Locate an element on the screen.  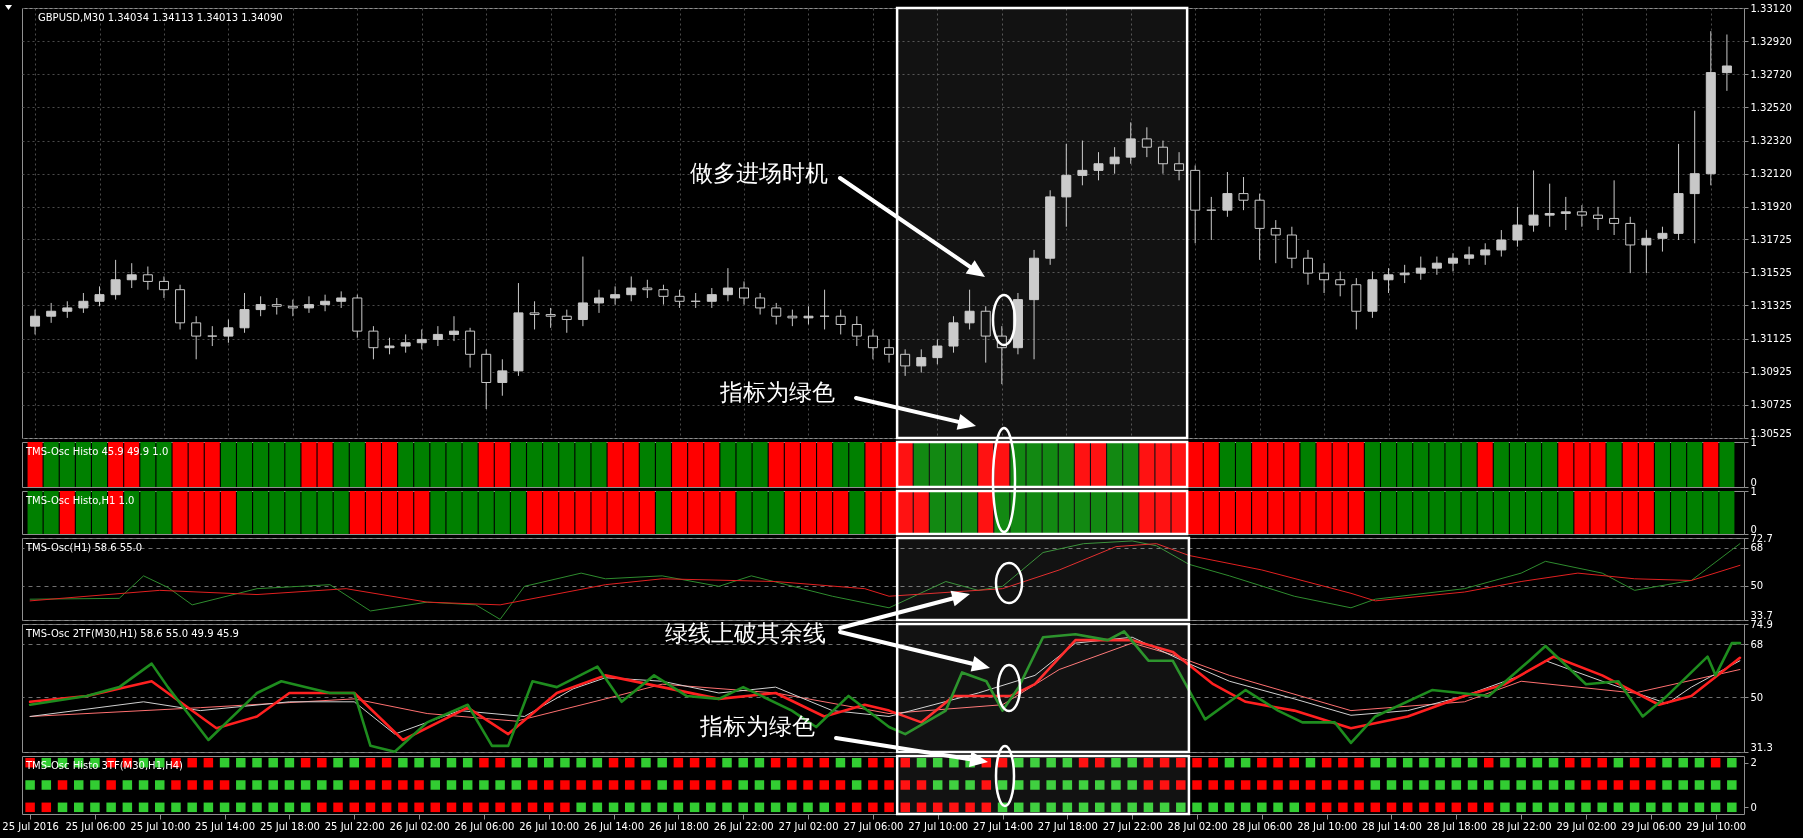
y-tick-label: 50 is located at coordinates (1757, 697).